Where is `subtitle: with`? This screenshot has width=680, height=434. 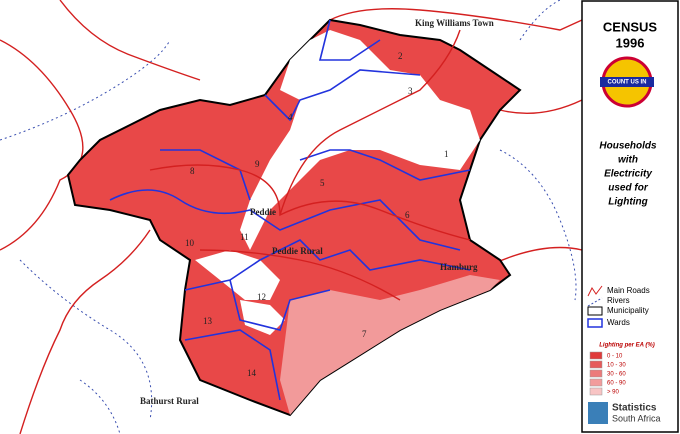 subtitle: with is located at coordinates (628, 160).